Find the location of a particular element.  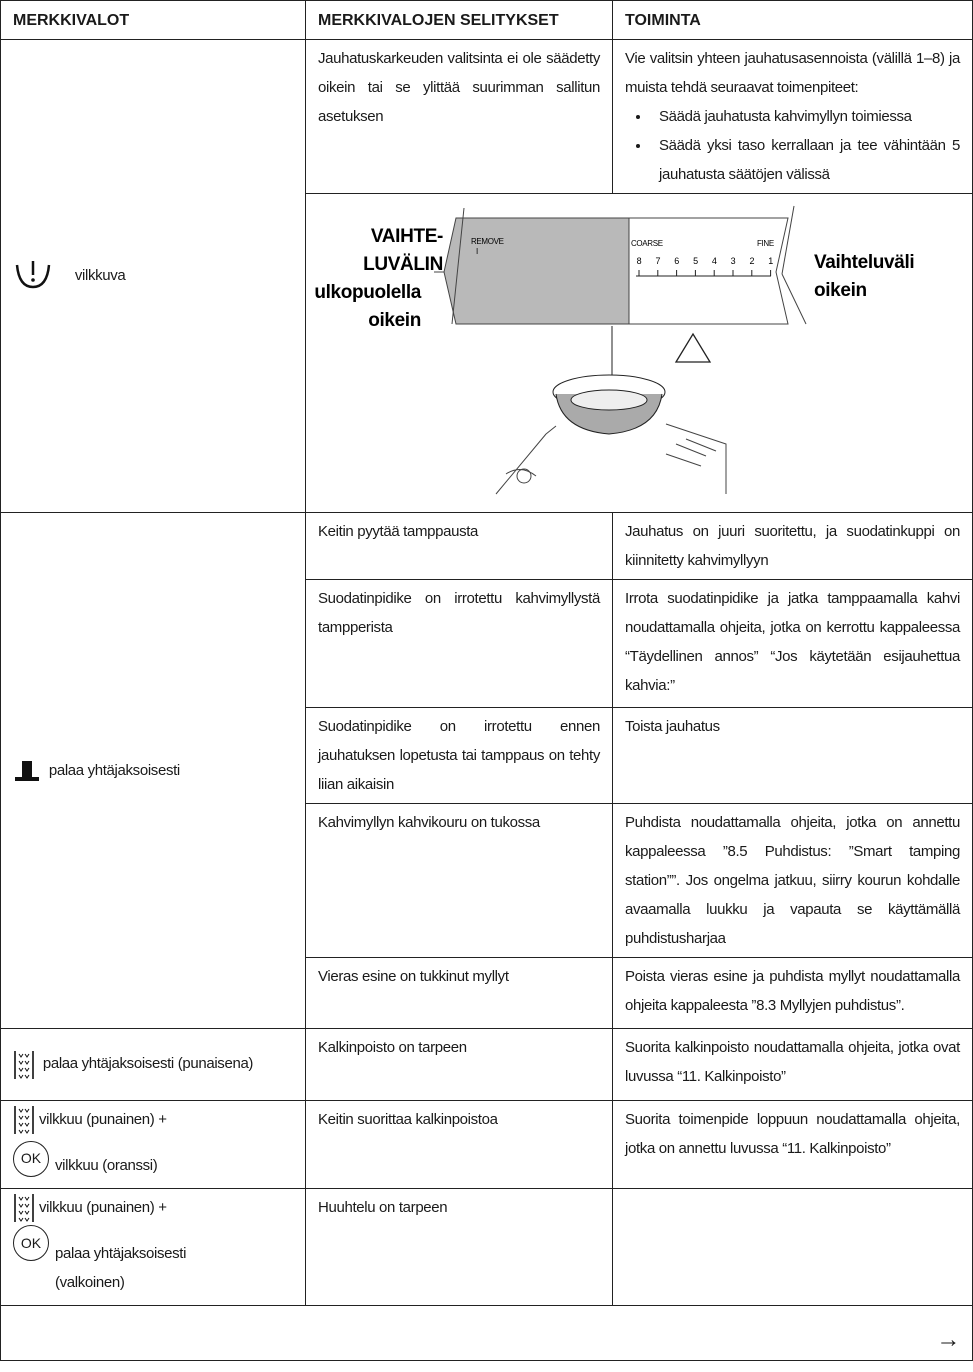

indicator-cell: vilkkuva is located at coordinates (153, 276).